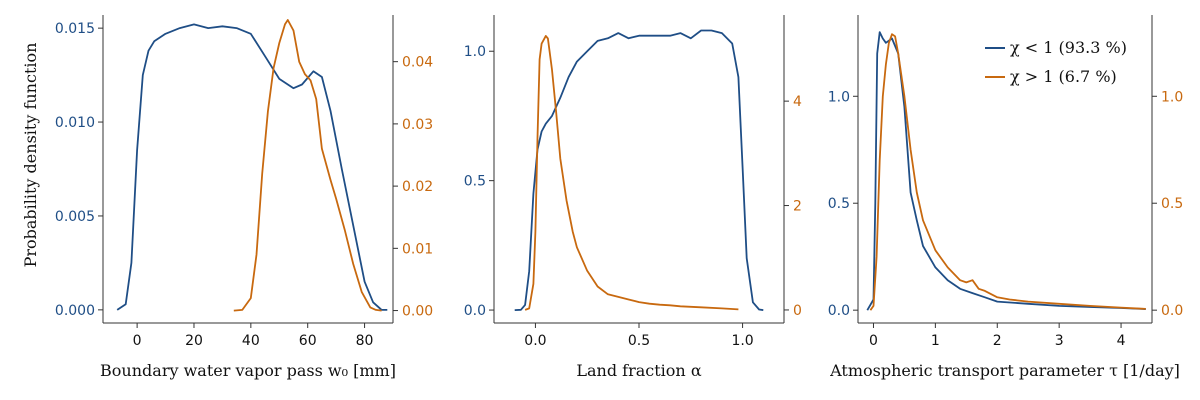  Describe the element at coordinates (194, 341) in the screenshot. I see `x-tick-label: 20` at that location.